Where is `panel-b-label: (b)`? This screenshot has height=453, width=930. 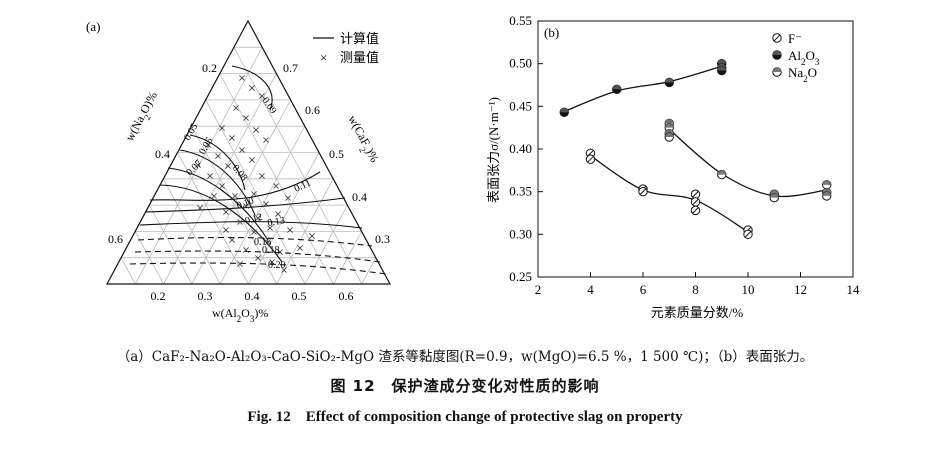 panel-b-label: (b) is located at coordinates (551, 32).